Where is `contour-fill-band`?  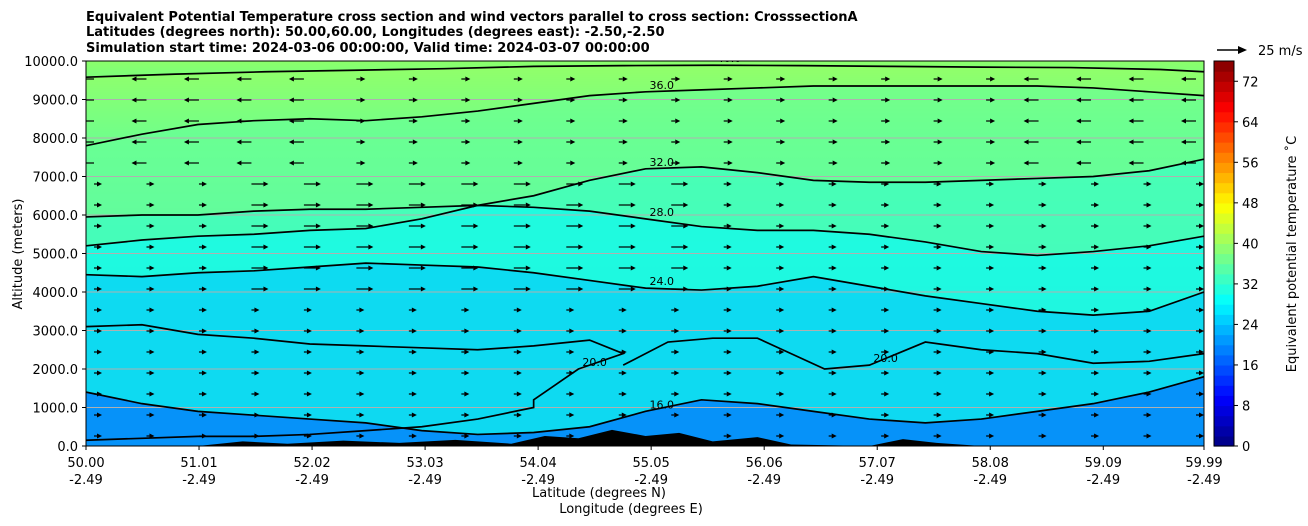
contour-fill-band is located at coordinates (645, 411).